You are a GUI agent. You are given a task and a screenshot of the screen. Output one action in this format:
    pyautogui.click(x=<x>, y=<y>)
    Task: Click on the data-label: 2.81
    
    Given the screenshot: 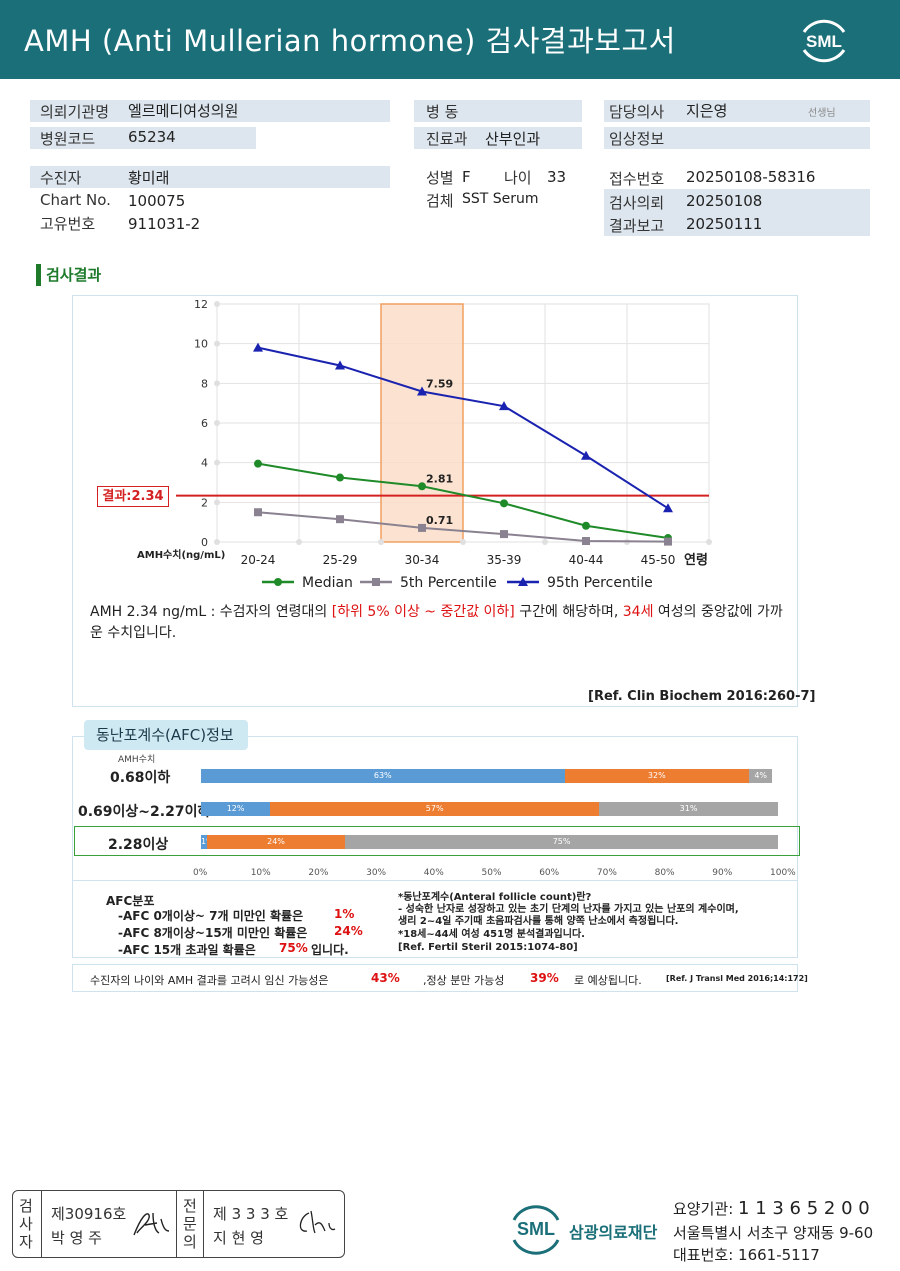 What is the action you would take?
    pyautogui.click(x=439, y=478)
    